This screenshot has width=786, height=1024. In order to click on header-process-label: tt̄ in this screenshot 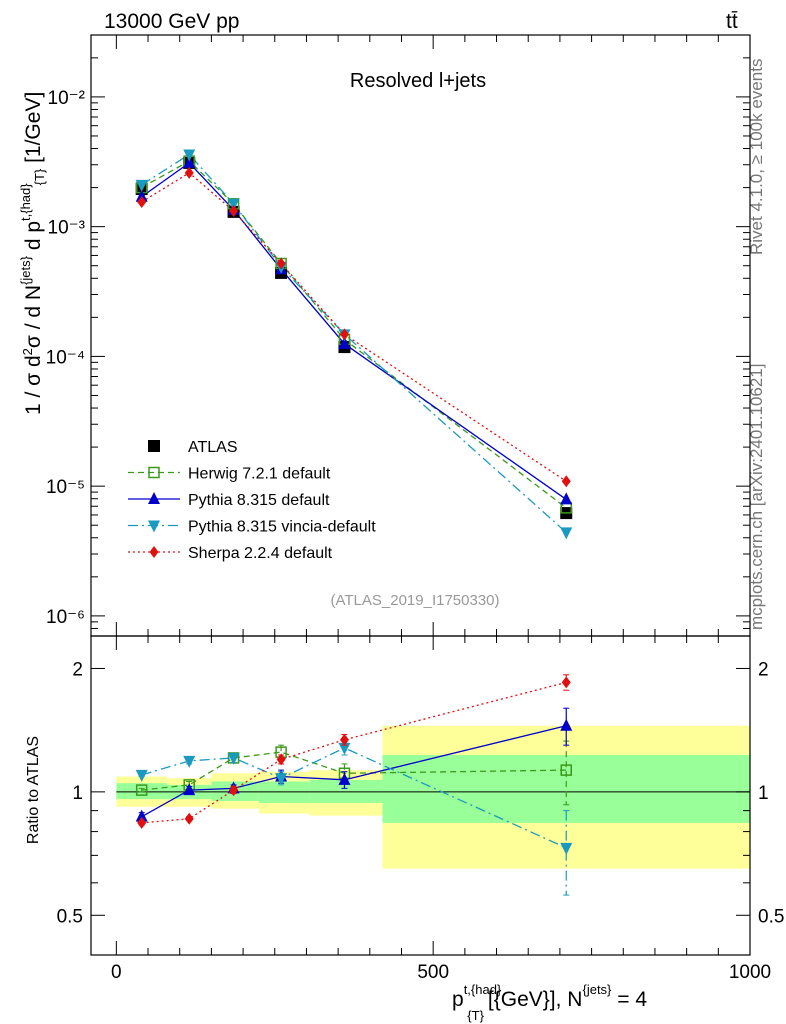, I will do `click(732, 21)`.